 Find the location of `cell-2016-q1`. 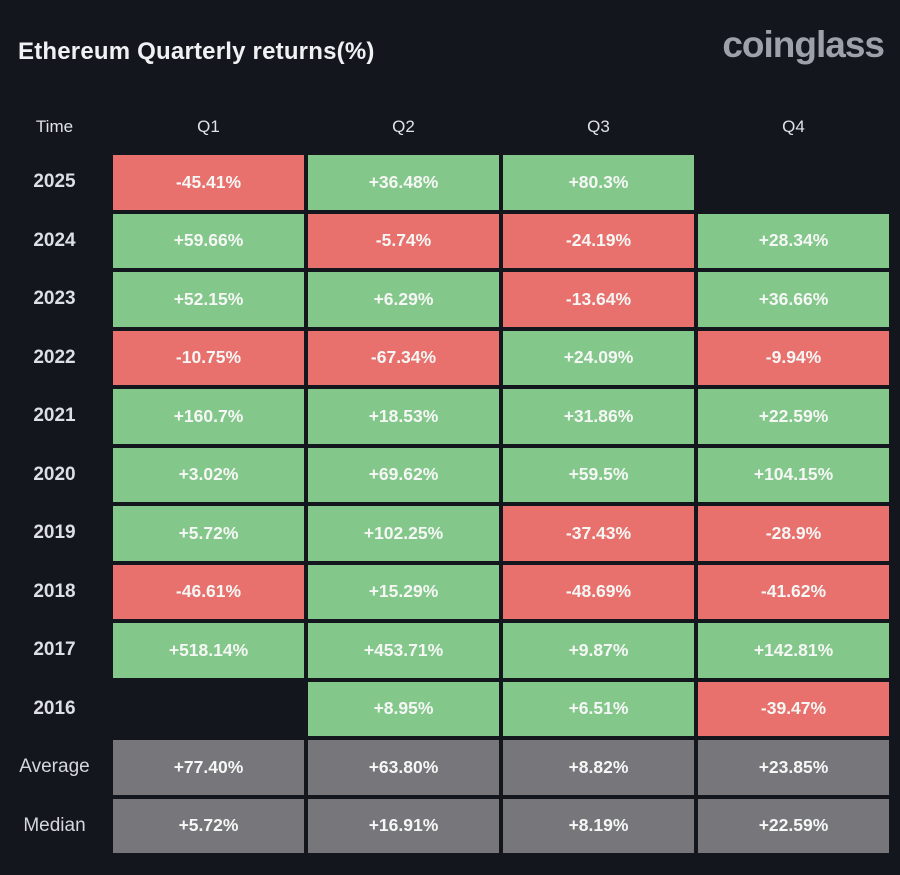

cell-2016-q1 is located at coordinates (208, 709).